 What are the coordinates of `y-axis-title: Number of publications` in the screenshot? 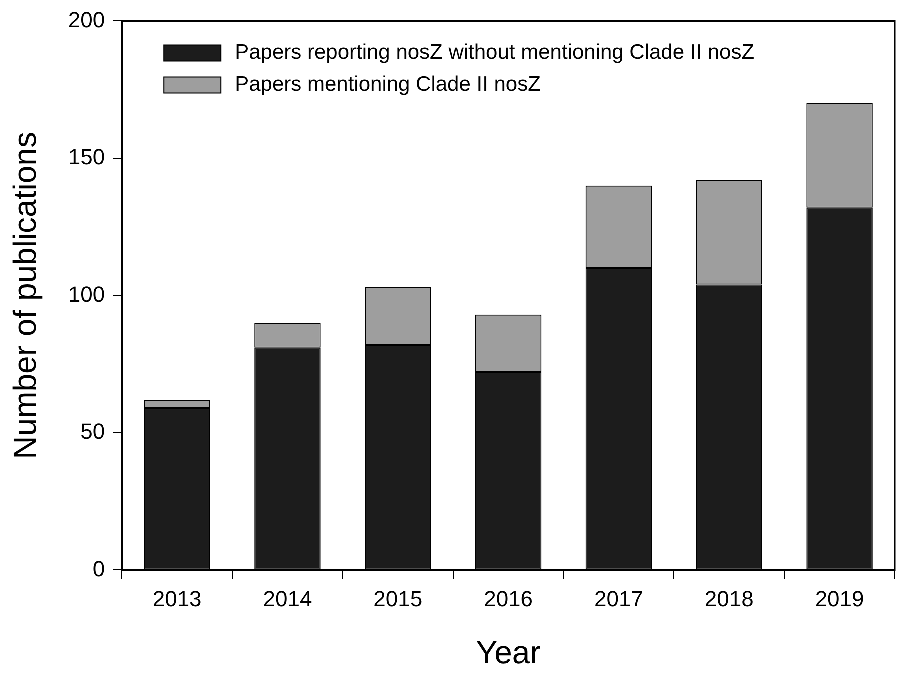 It's located at (25, 296).